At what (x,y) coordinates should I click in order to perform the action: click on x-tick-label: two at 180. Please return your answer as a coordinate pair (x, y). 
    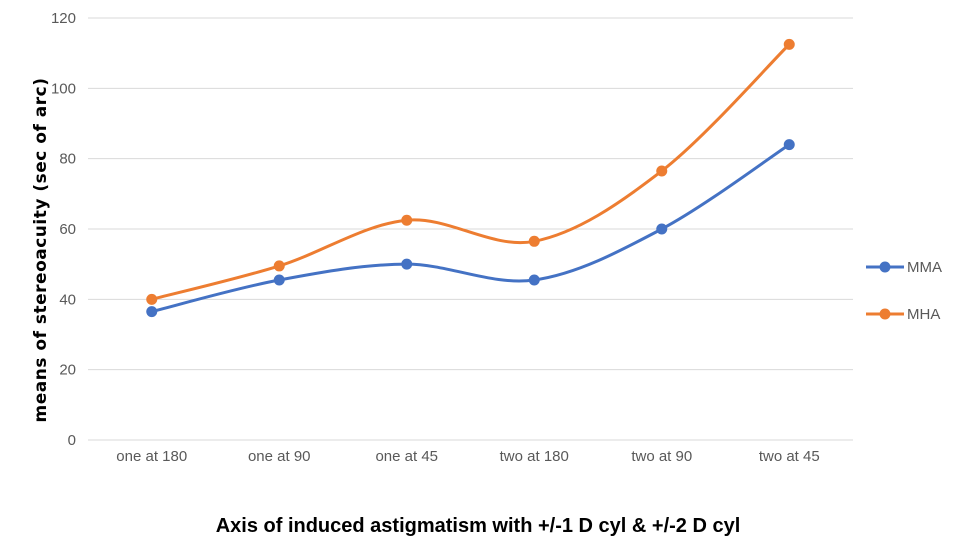
    Looking at the image, I should click on (534, 456).